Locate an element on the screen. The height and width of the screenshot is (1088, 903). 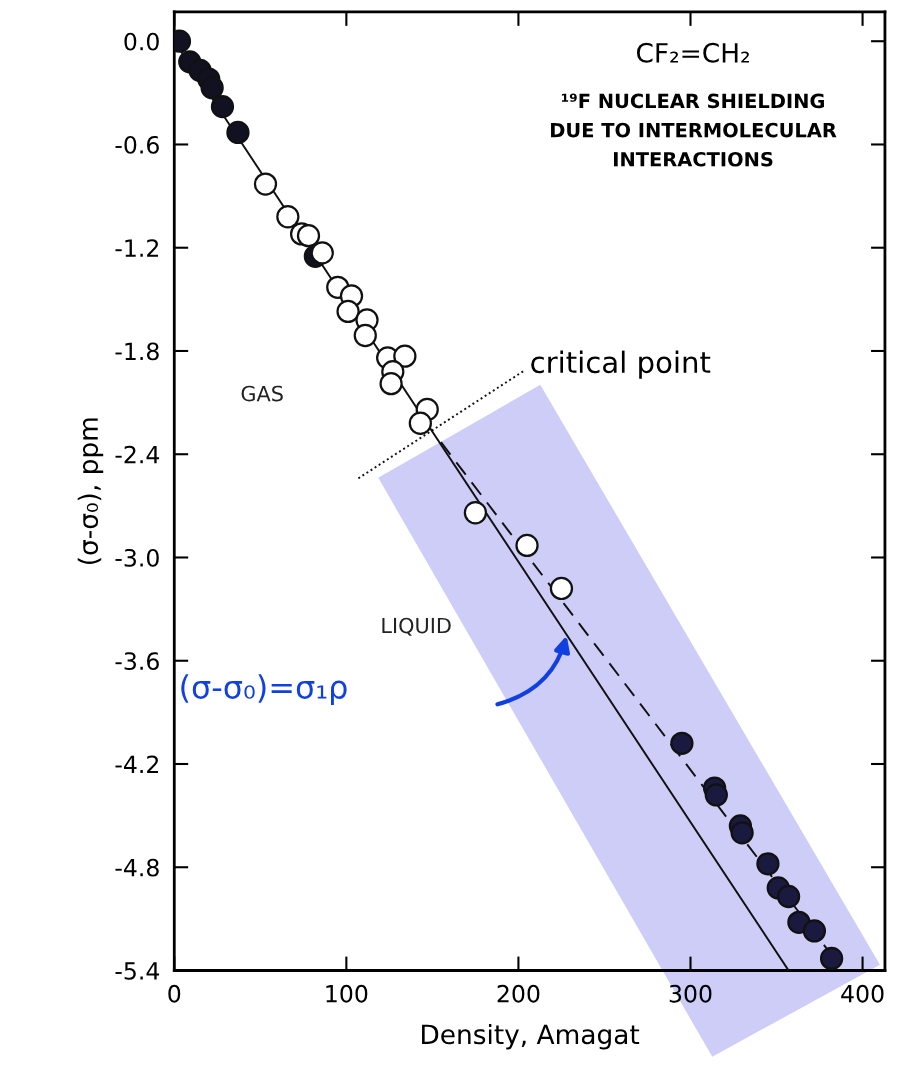
x-tick-label: 100 is located at coordinates (347, 993).